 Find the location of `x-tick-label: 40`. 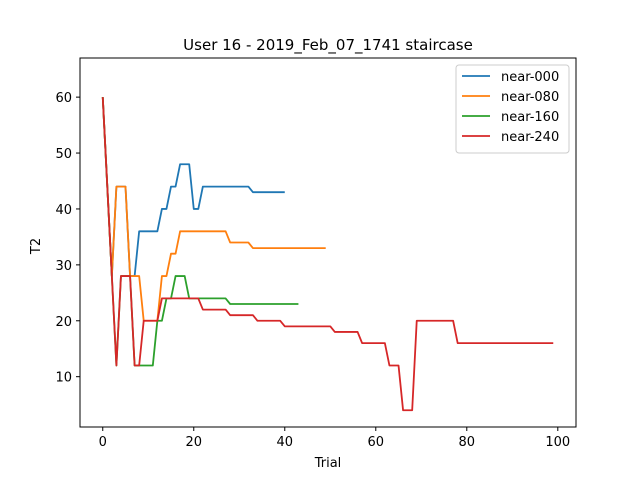

x-tick-label: 40 is located at coordinates (284, 442).